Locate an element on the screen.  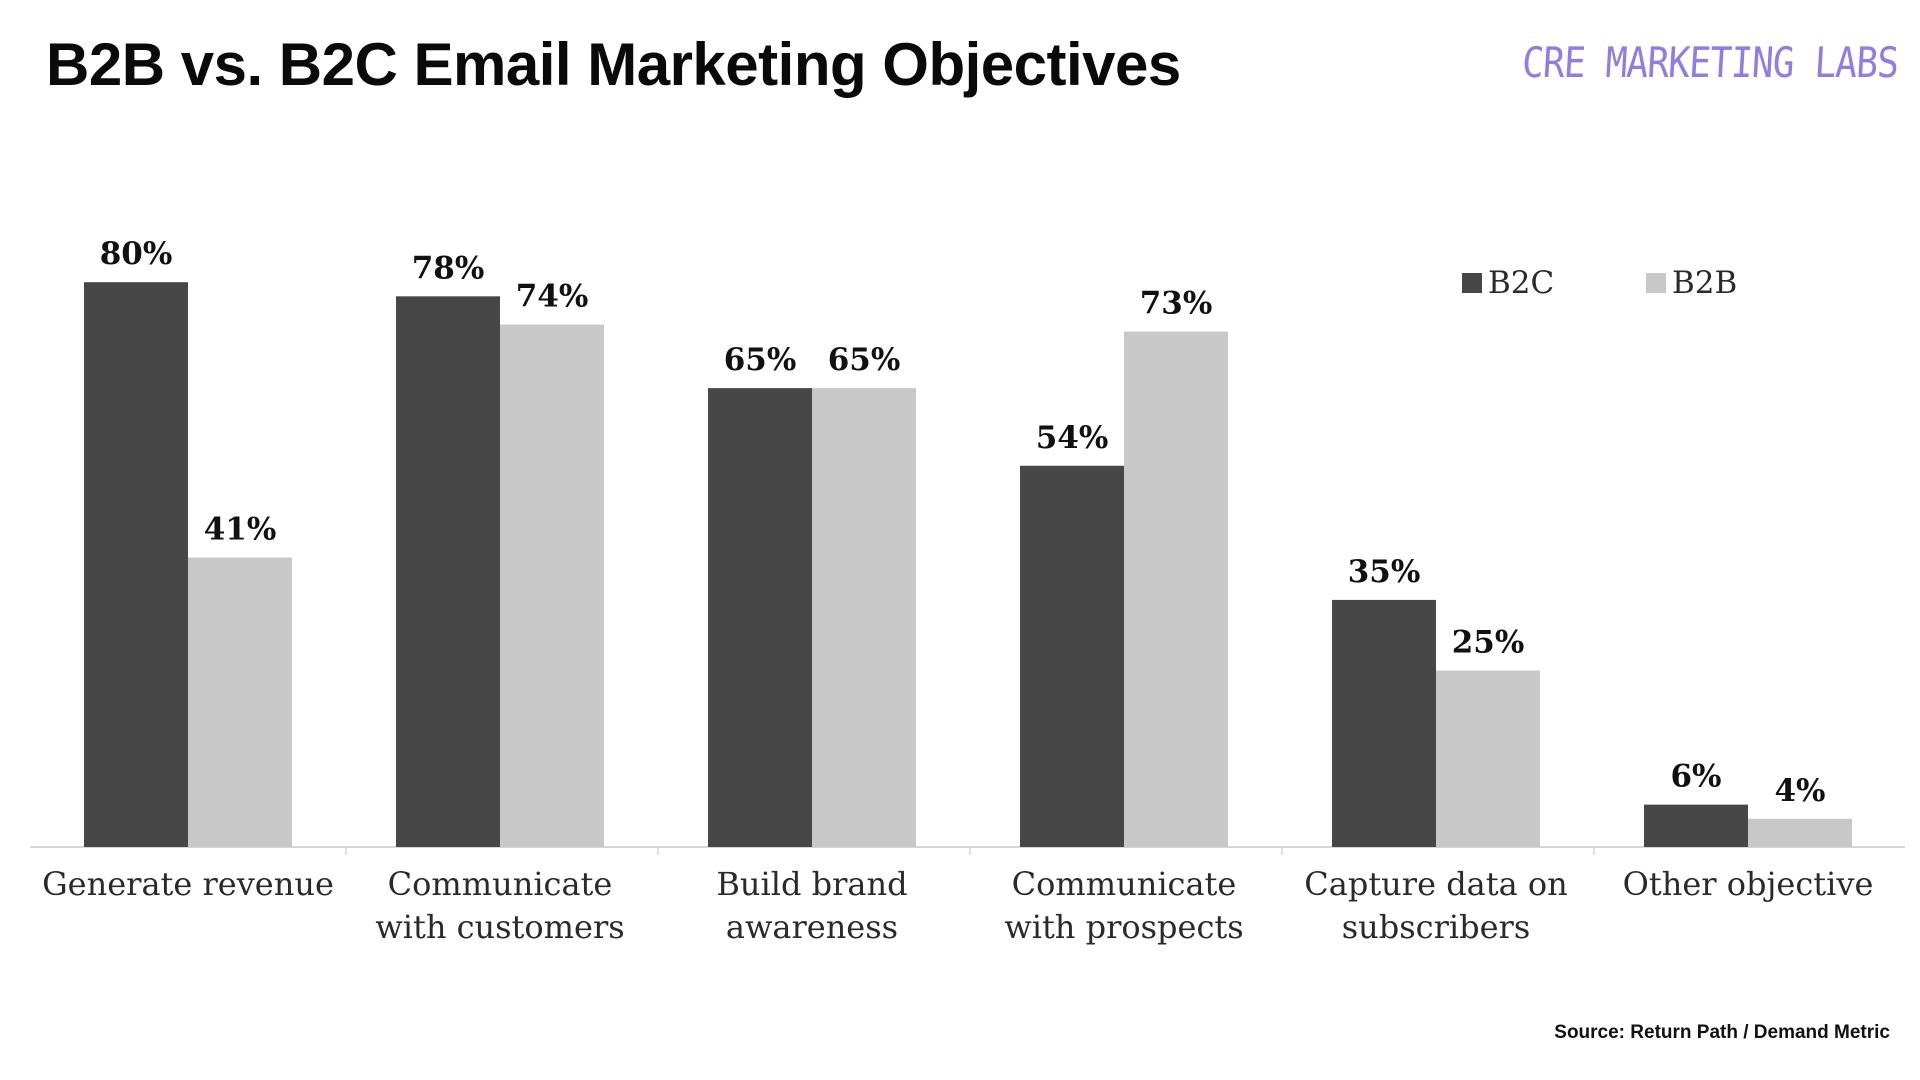
data-label-b2c: 54% is located at coordinates (1072, 438).